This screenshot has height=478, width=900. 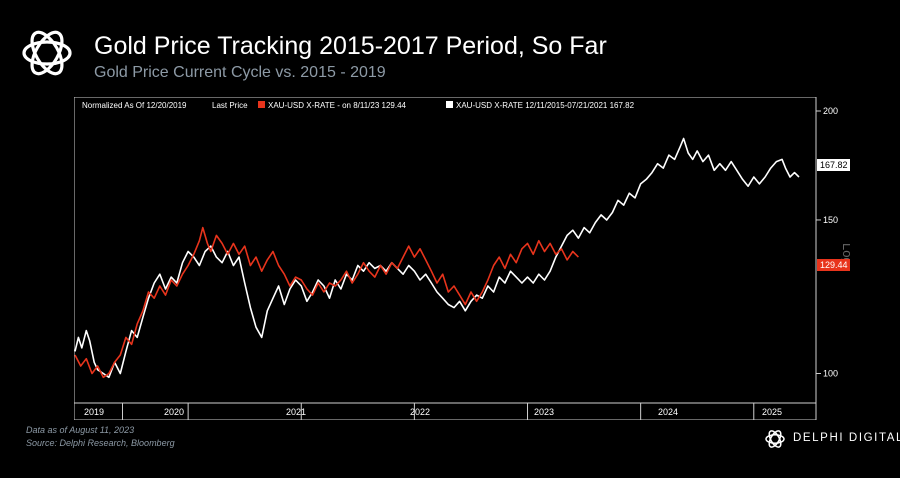 What do you see at coordinates (772, 412) in the screenshot?
I see `x-tick-label: 2025` at bounding box center [772, 412].